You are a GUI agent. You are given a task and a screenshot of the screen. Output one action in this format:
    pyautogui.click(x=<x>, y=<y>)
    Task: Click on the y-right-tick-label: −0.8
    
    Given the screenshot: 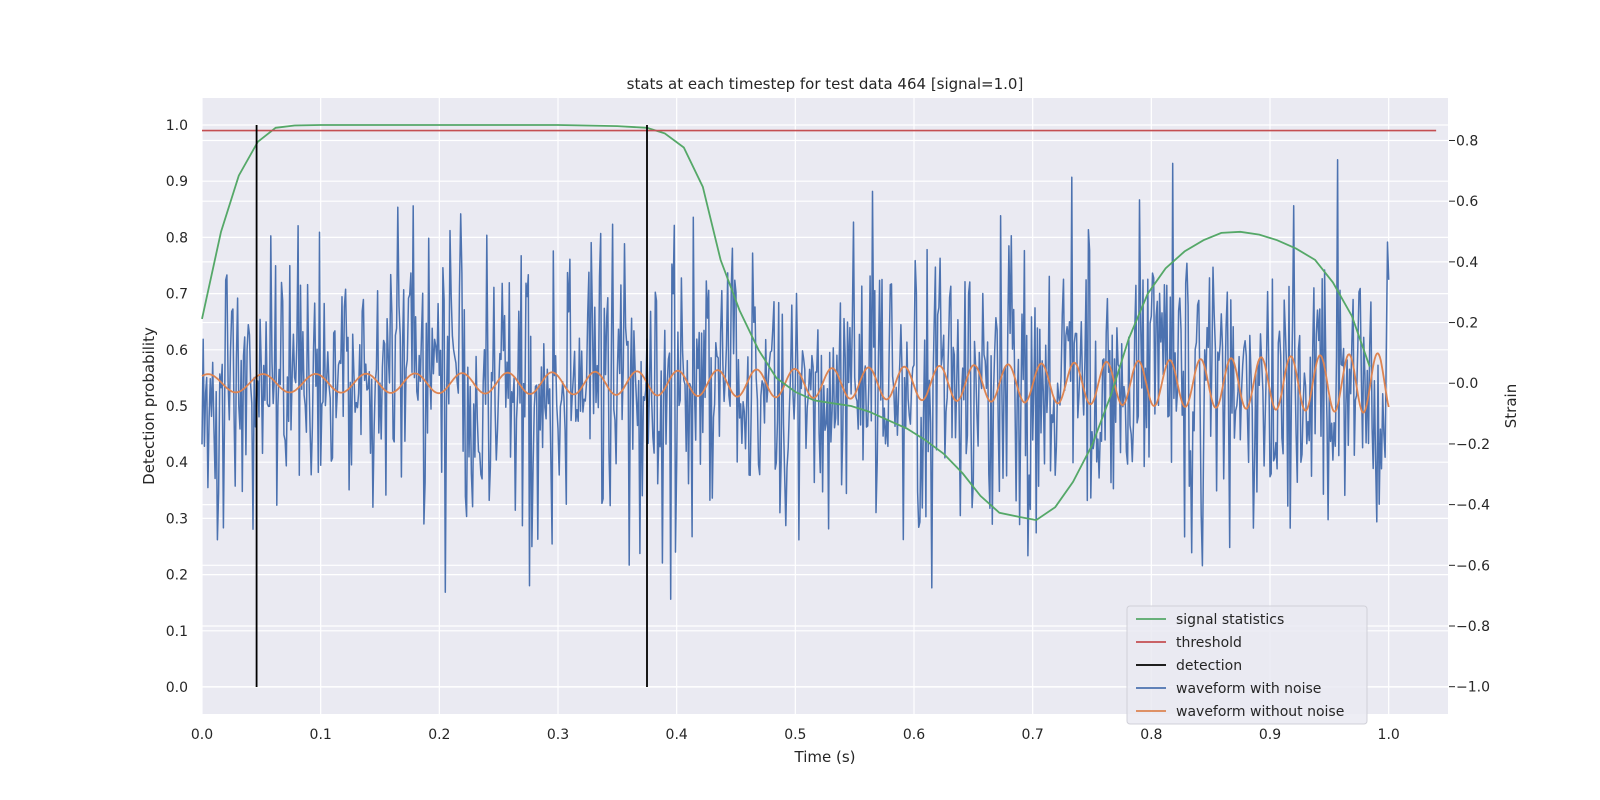 What is the action you would take?
    pyautogui.click(x=1473, y=627)
    